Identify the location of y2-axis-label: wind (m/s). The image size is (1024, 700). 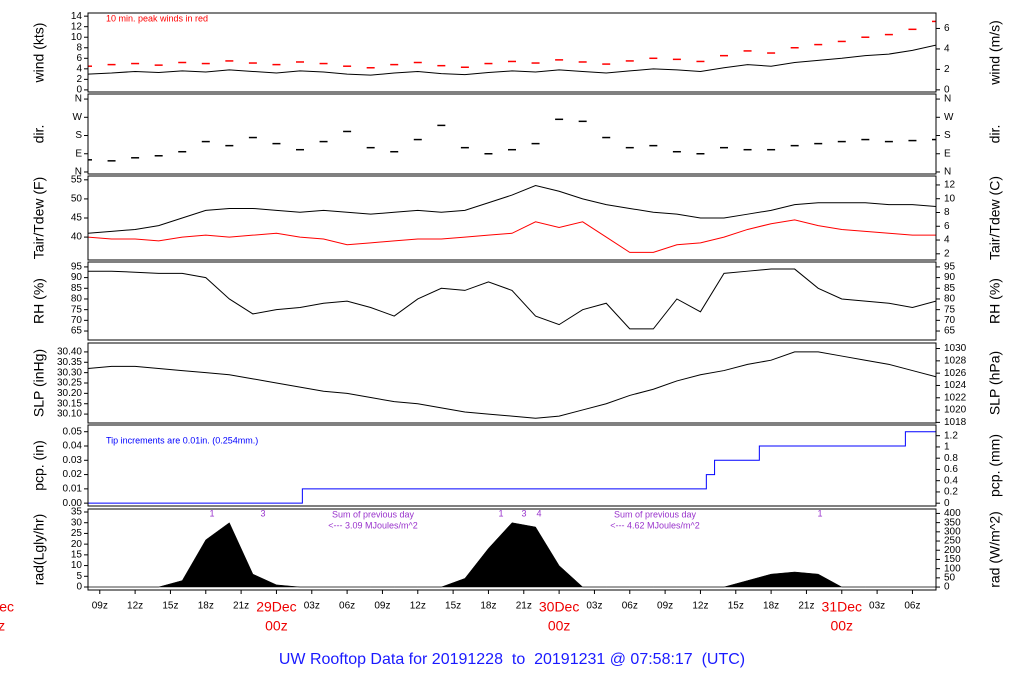
(995, 53).